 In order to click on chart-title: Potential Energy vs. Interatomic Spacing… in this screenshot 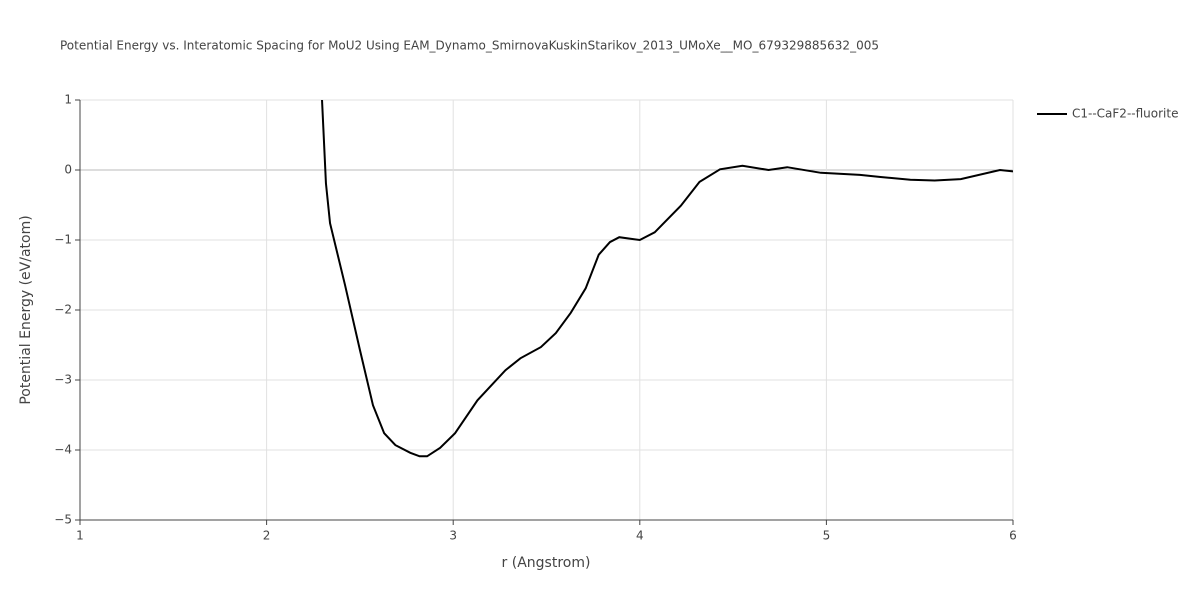, I will do `click(469, 46)`.